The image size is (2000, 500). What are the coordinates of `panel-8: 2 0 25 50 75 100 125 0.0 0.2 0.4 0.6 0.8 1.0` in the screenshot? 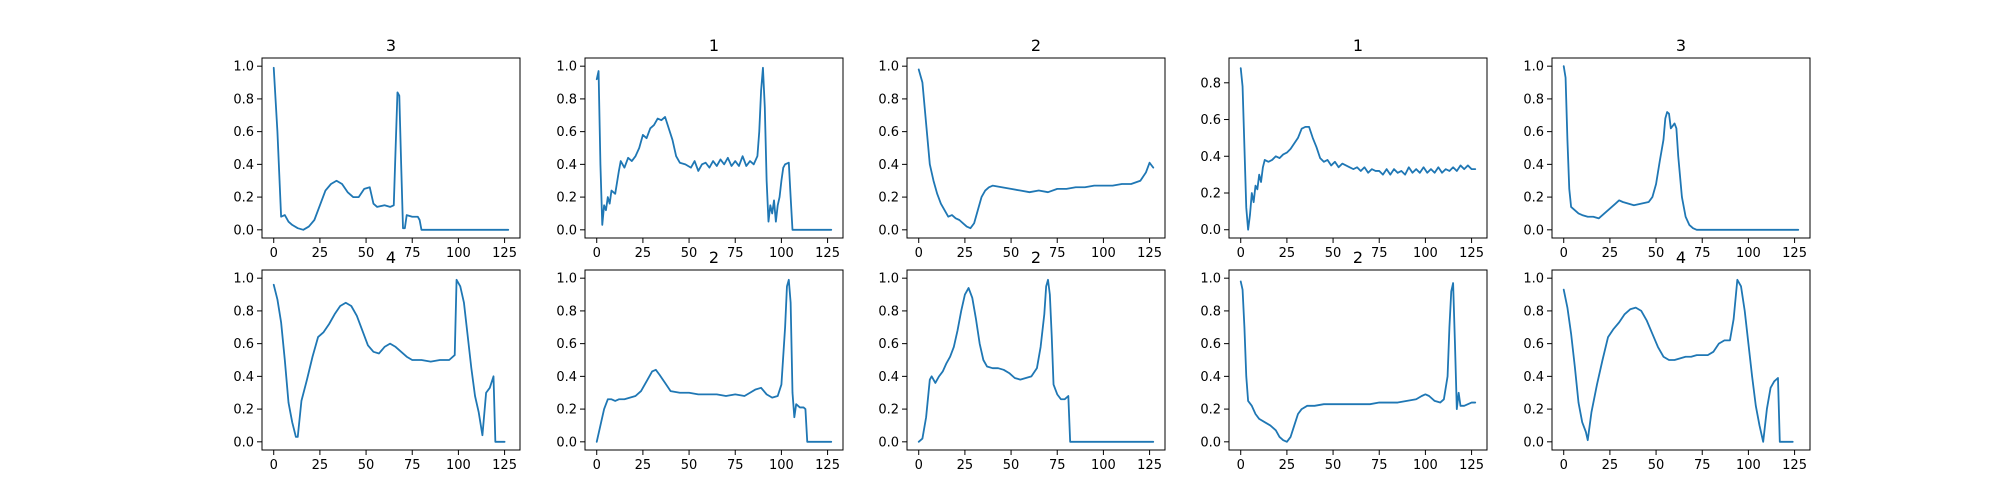 It's located at (1022, 360).